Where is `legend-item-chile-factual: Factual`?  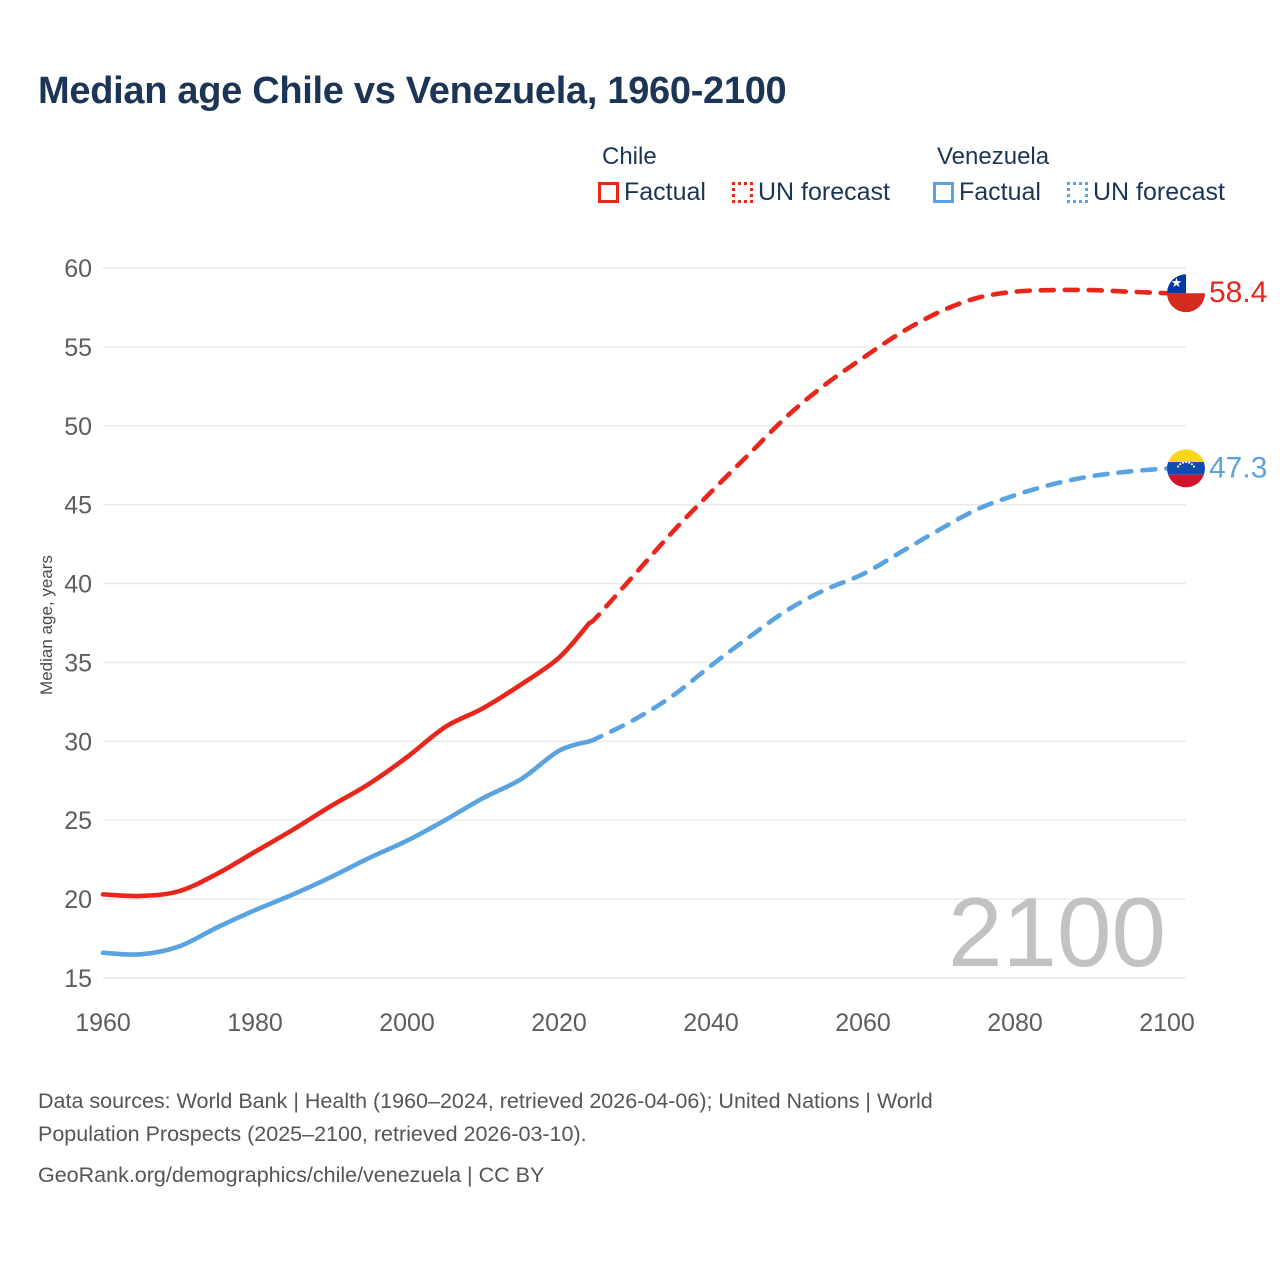 legend-item-chile-factual: Factual is located at coordinates (652, 192).